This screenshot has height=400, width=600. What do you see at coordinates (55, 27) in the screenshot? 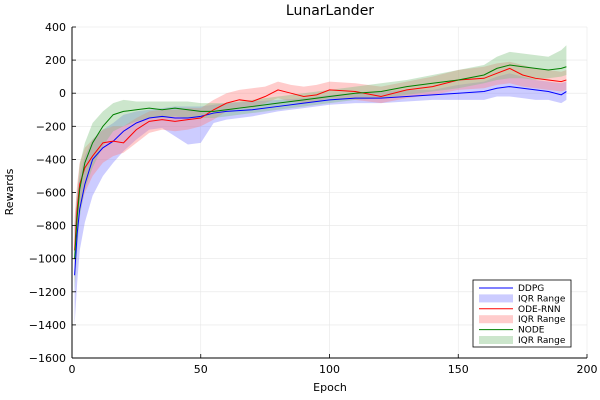
I see `y-tick-label-10: 400` at bounding box center [55, 27].